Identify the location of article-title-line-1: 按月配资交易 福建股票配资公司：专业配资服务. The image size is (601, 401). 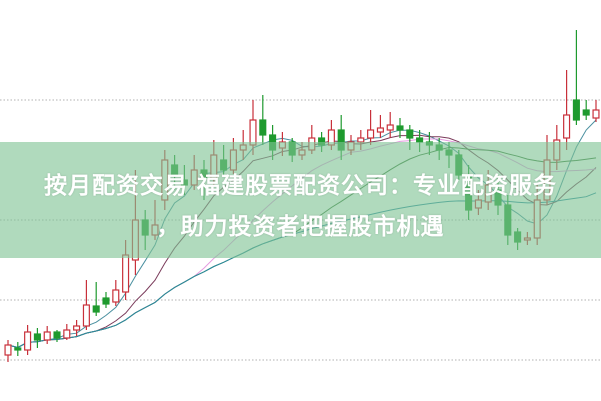
(300, 186).